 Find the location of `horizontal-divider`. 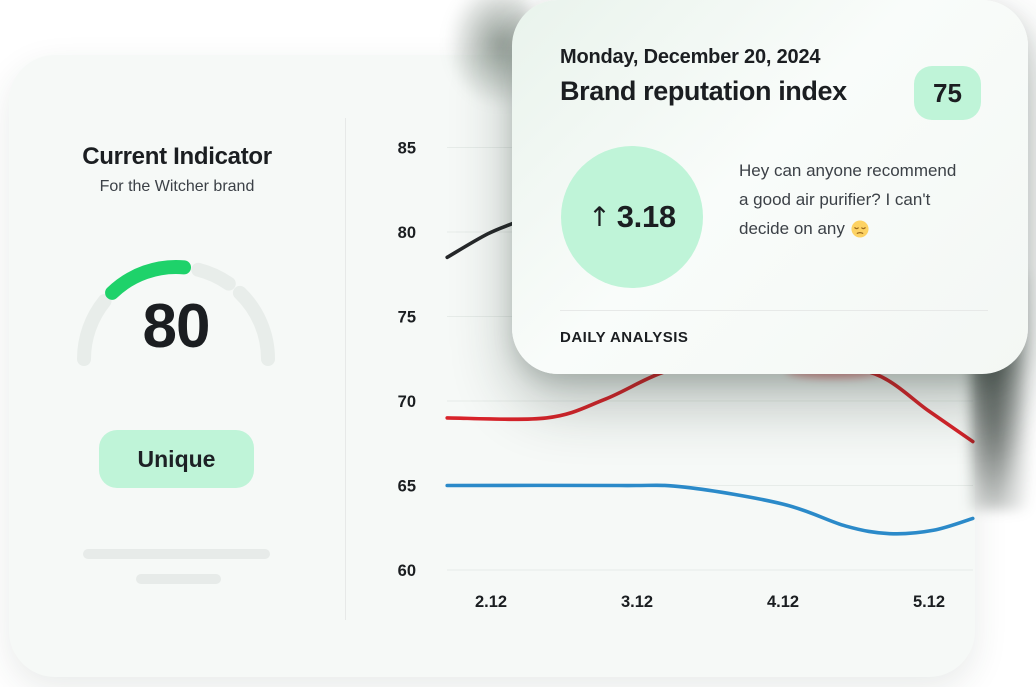

horizontal-divider is located at coordinates (774, 310).